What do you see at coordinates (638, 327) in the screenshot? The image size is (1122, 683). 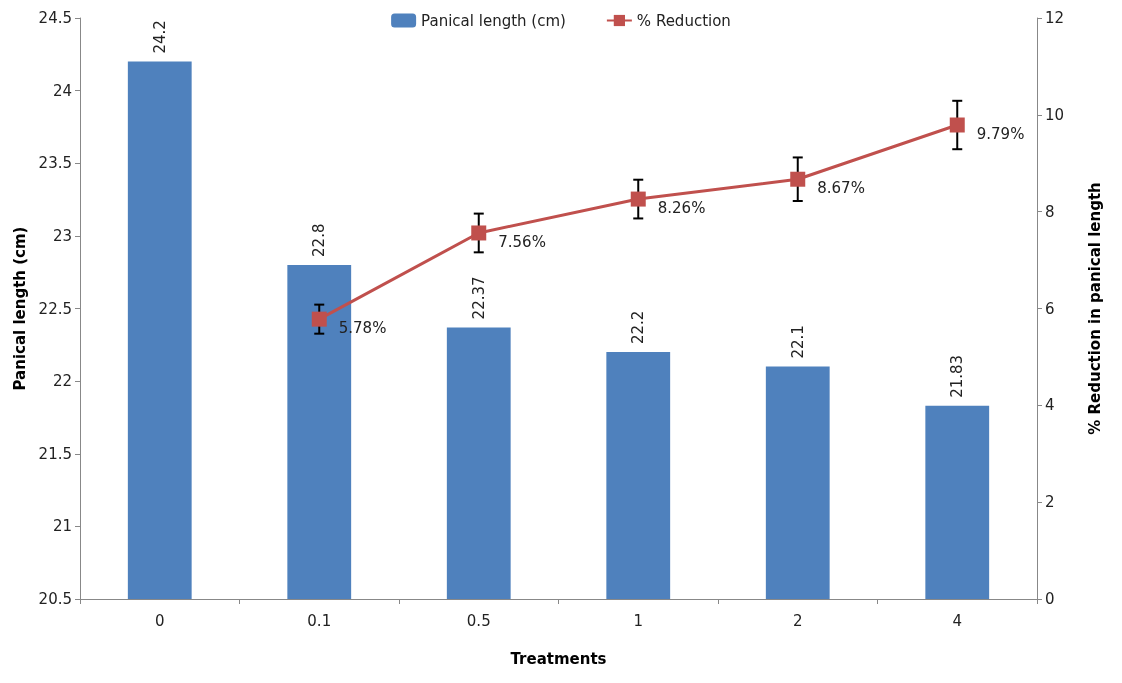 I see `data-label: 22.2` at bounding box center [638, 327].